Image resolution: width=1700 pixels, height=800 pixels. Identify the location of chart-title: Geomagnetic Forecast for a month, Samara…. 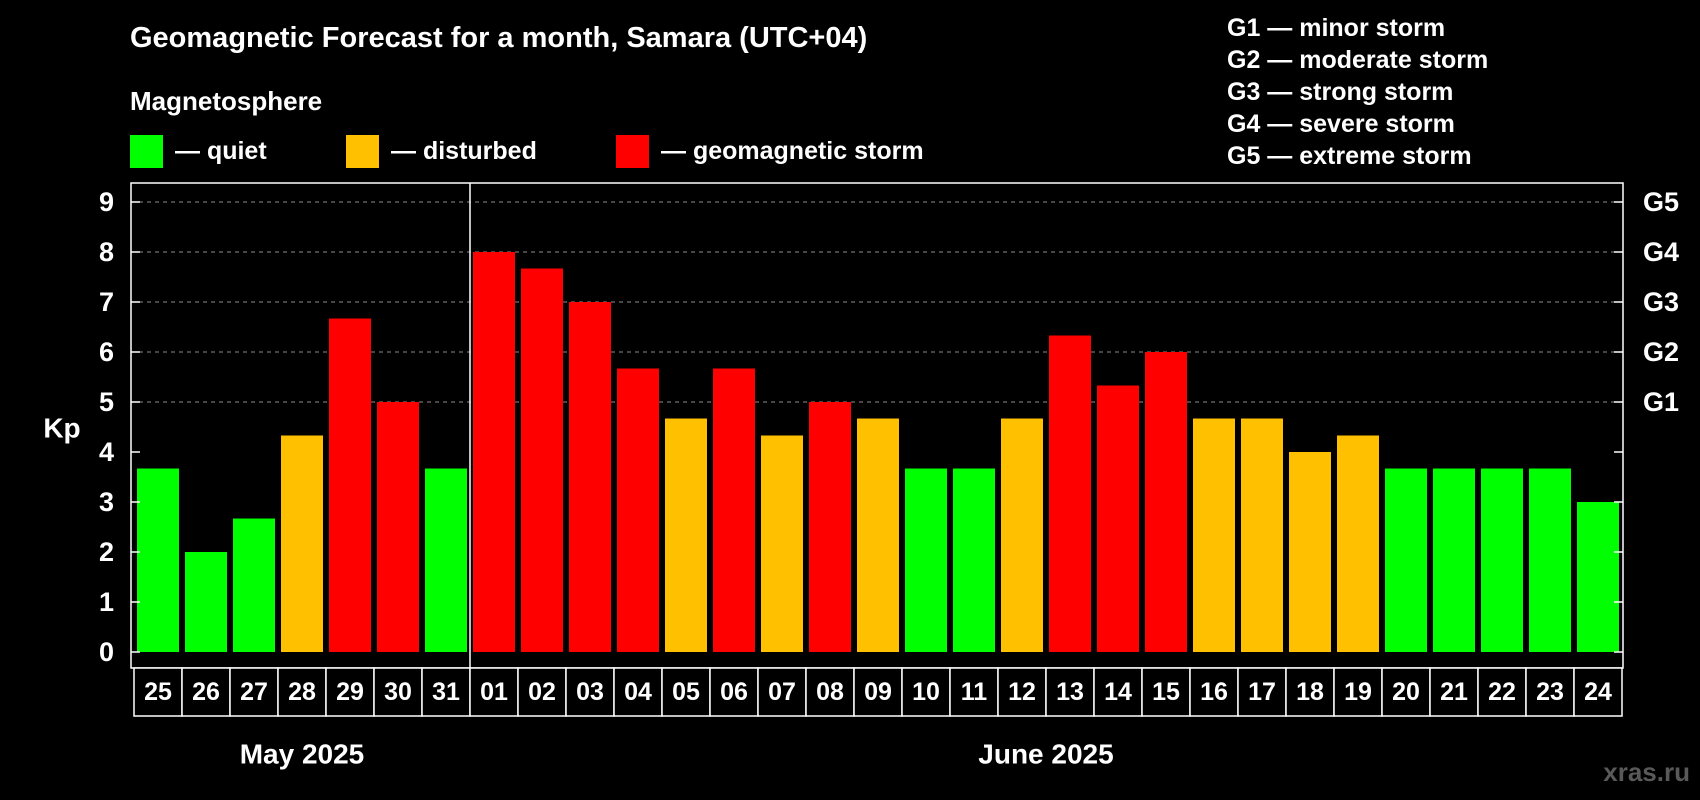
(499, 38).